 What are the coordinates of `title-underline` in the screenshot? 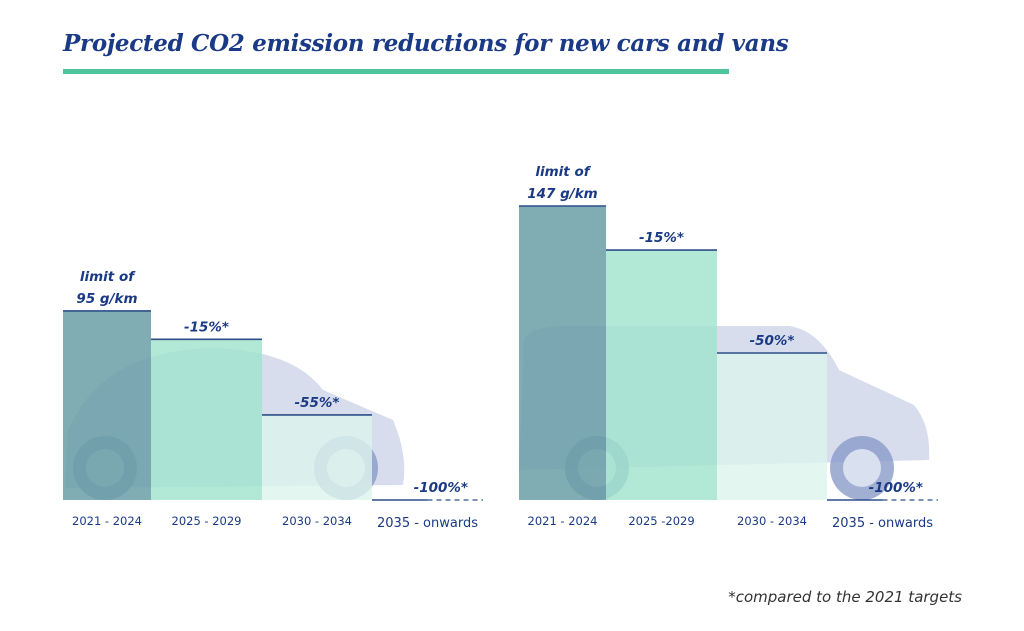 It's located at (396, 71).